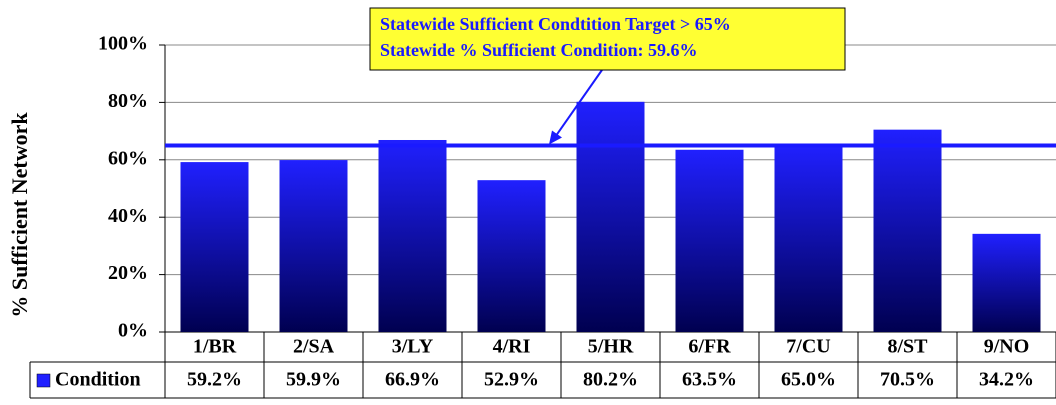 This screenshot has height=405, width=1056. Describe the element at coordinates (611, 347) in the screenshot. I see `x-tick-label: 5/HR` at that location.